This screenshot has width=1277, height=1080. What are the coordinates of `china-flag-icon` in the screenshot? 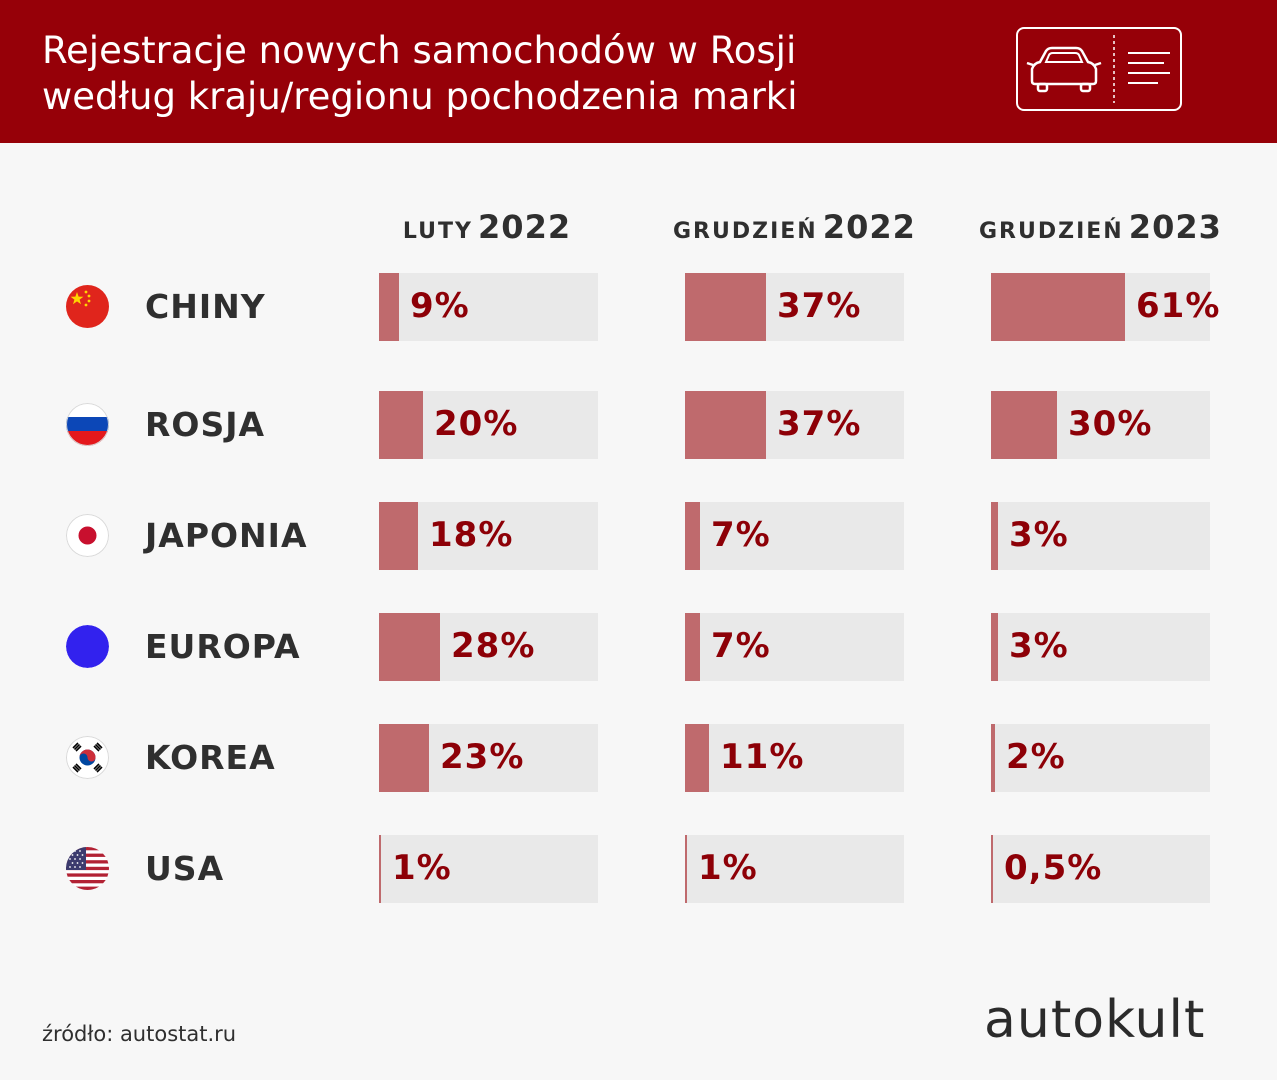 It's located at (87, 306).